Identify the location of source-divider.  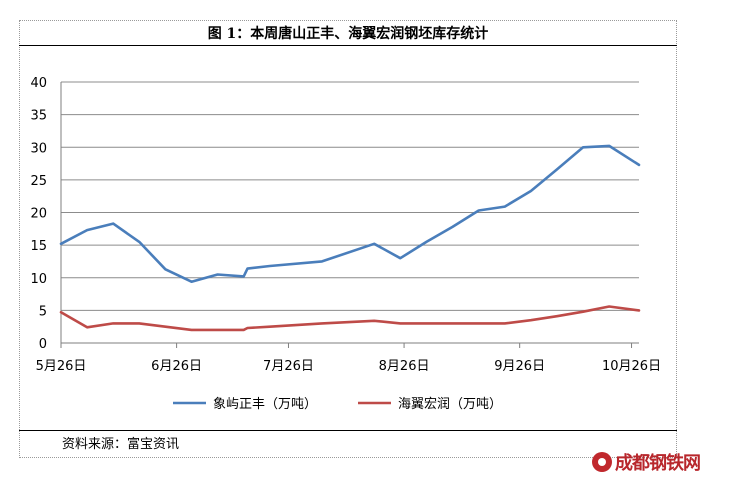
(348, 430).